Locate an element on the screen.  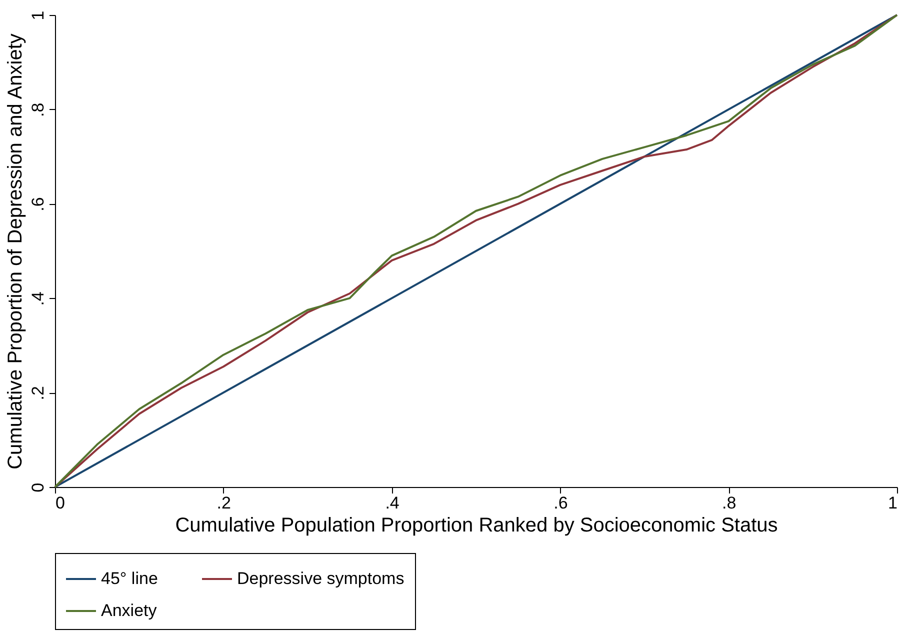
y-tick-label: .4 is located at coordinates (38, 299).